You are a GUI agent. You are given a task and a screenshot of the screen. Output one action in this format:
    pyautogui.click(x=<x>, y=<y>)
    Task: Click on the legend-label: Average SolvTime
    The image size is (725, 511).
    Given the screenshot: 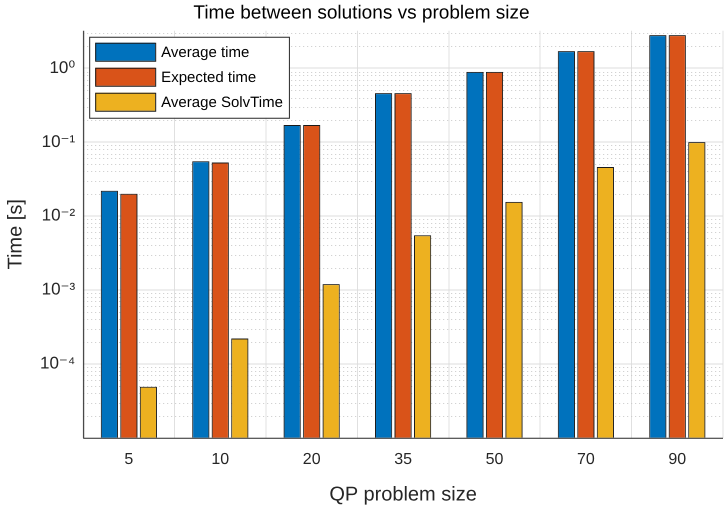 What is the action you would take?
    pyautogui.click(x=222, y=102)
    